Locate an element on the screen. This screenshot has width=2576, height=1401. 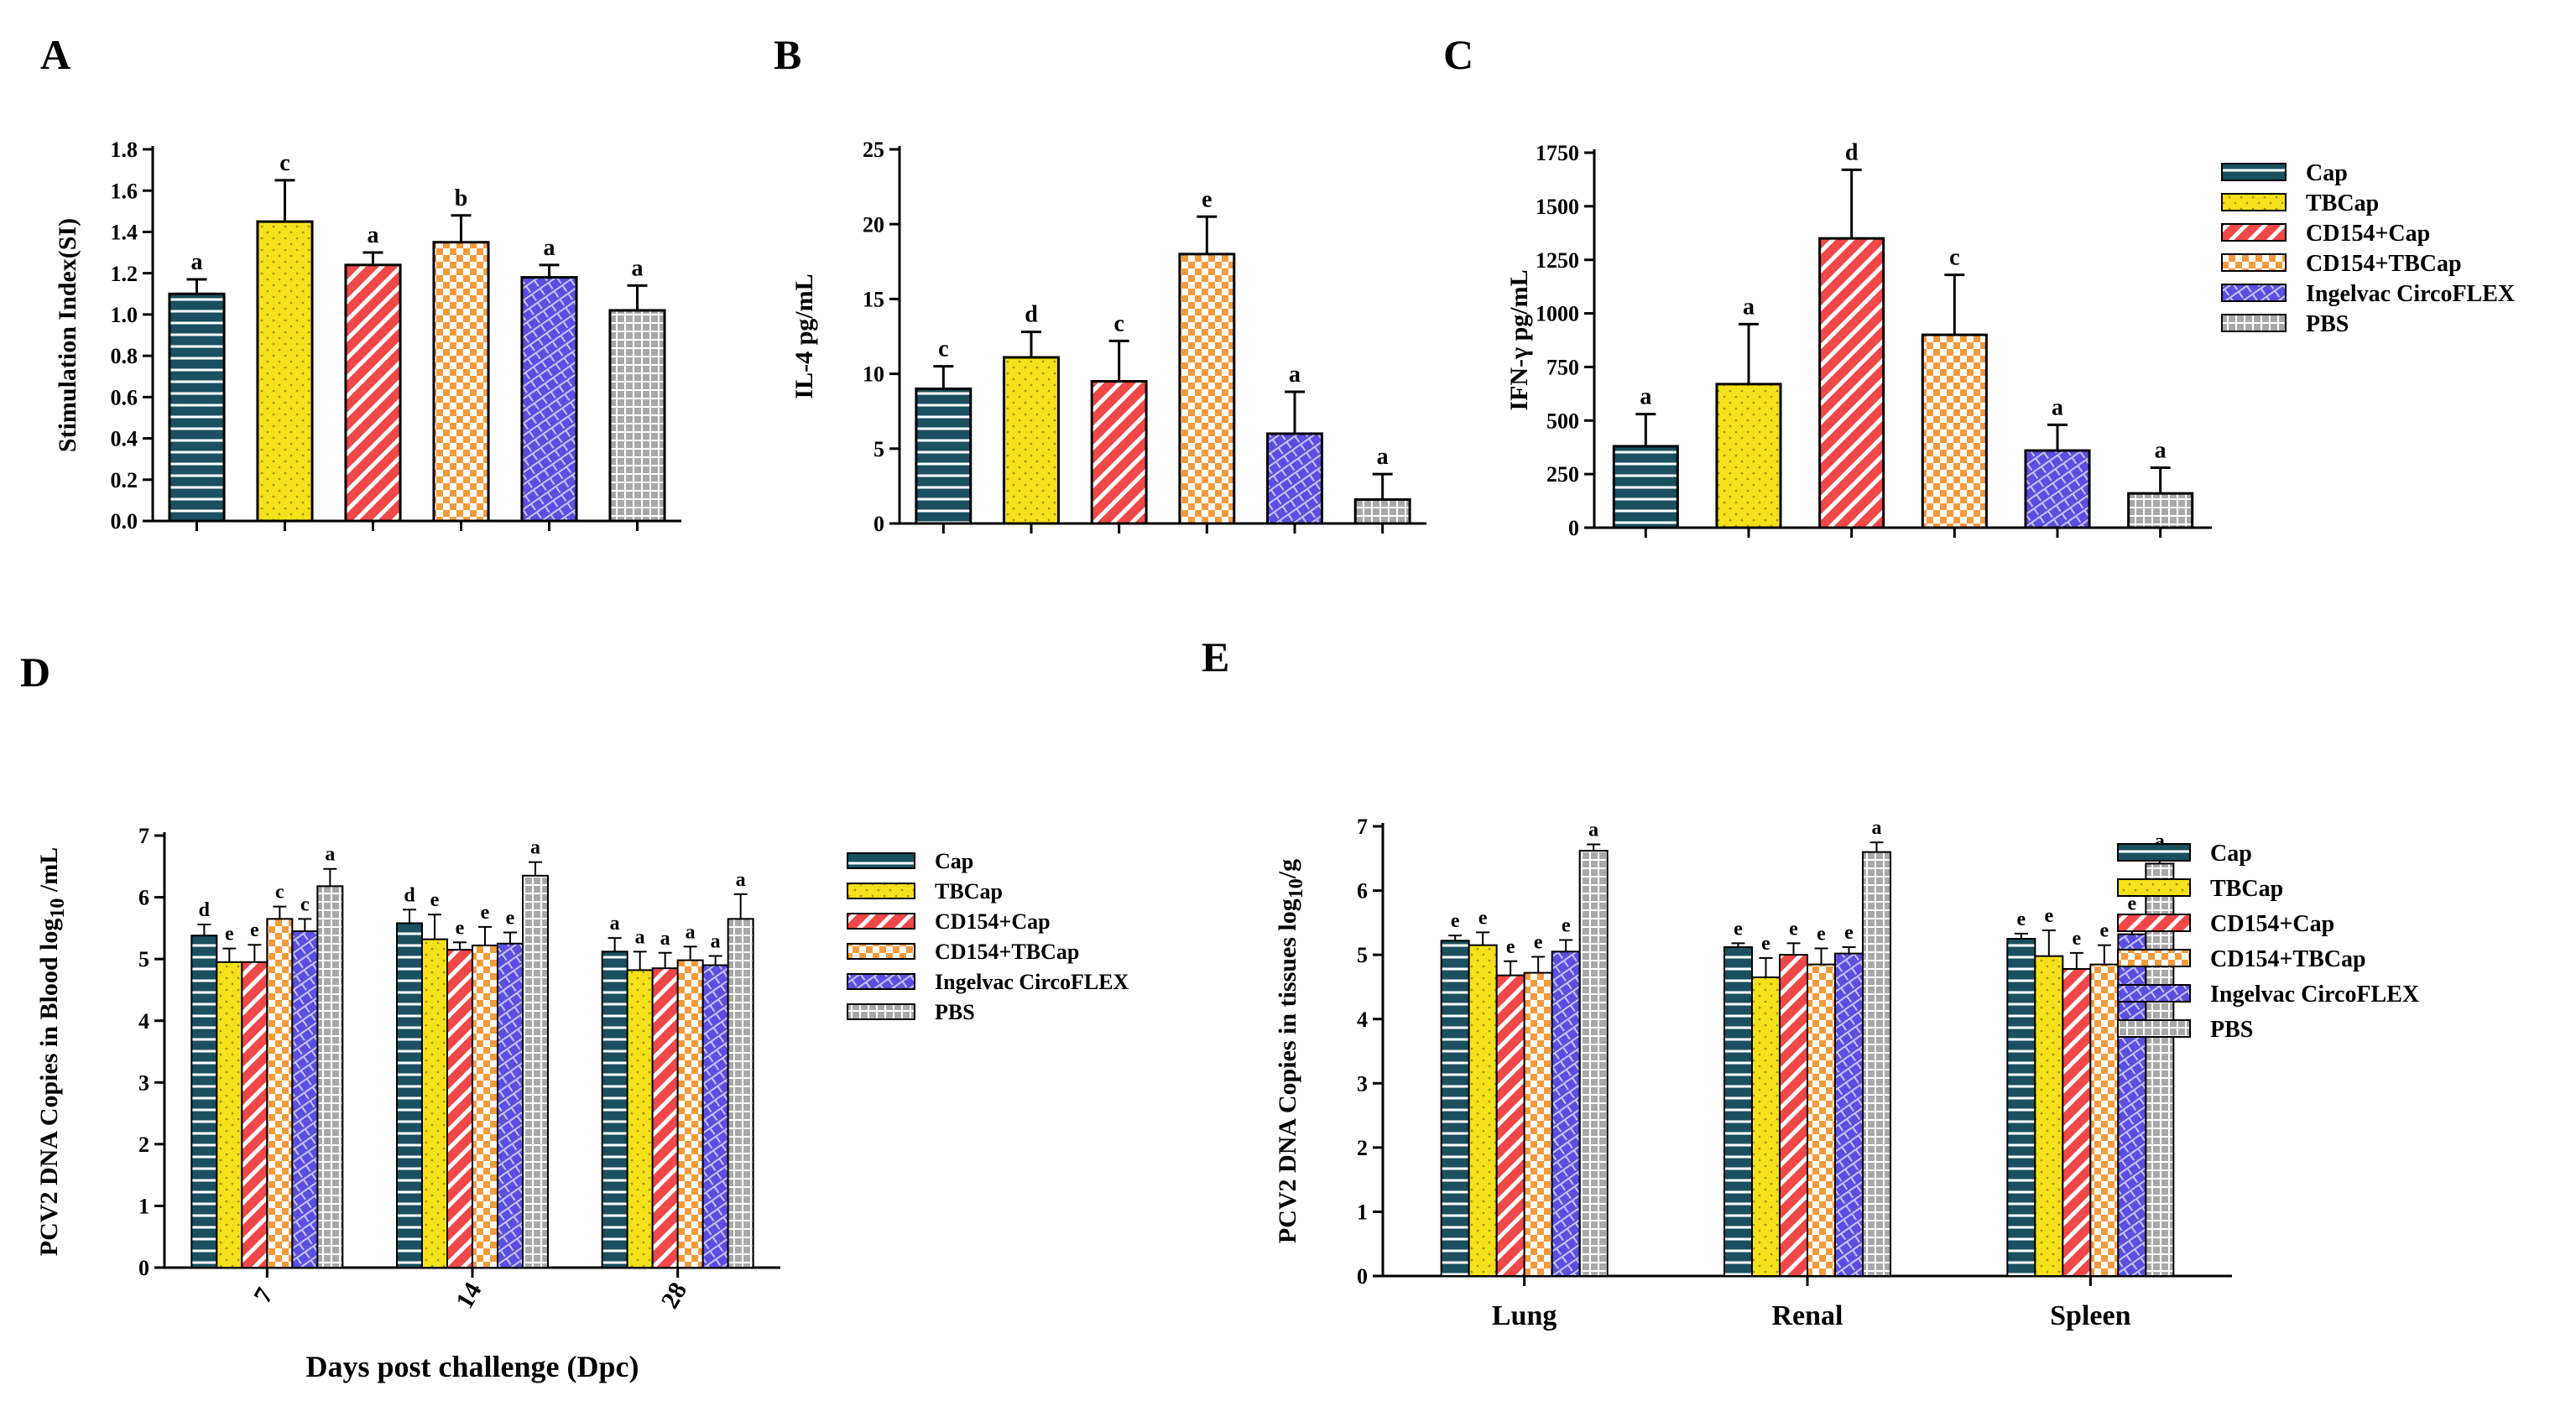
y-axis-label: IFN-γ pg/mL is located at coordinates (1519, 339).